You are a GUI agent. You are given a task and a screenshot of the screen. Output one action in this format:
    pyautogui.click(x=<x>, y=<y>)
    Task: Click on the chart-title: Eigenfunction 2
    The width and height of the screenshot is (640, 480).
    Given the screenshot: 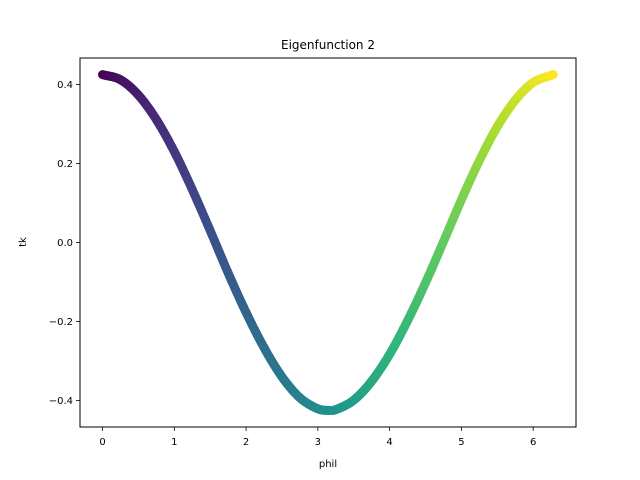 What is the action you would take?
    pyautogui.click(x=328, y=45)
    